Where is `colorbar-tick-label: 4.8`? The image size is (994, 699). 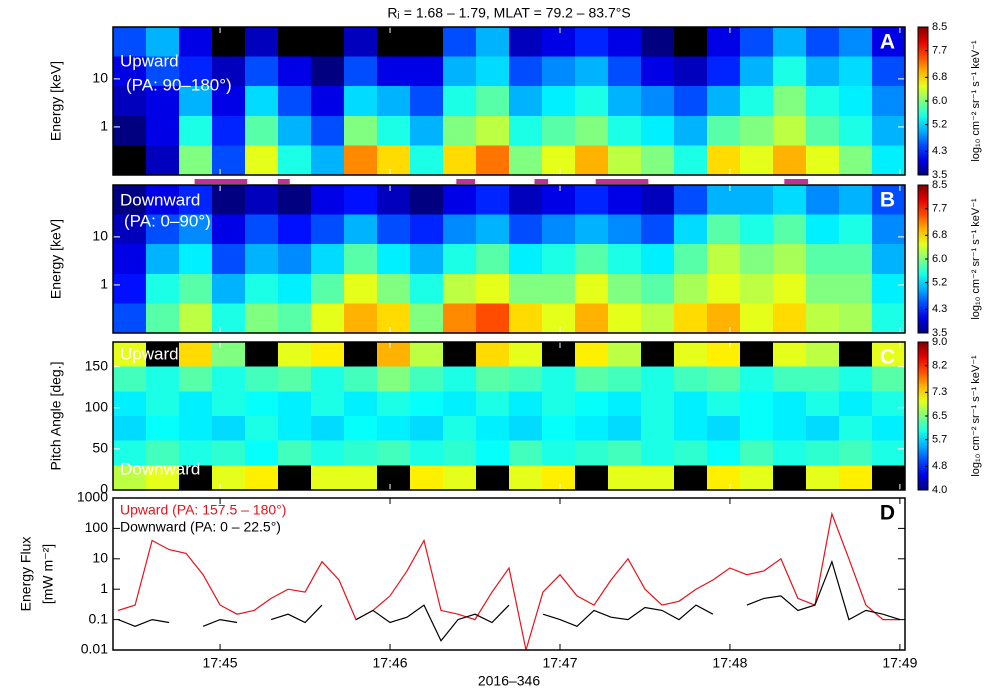 colorbar-tick-label: 4.8 is located at coordinates (939, 466).